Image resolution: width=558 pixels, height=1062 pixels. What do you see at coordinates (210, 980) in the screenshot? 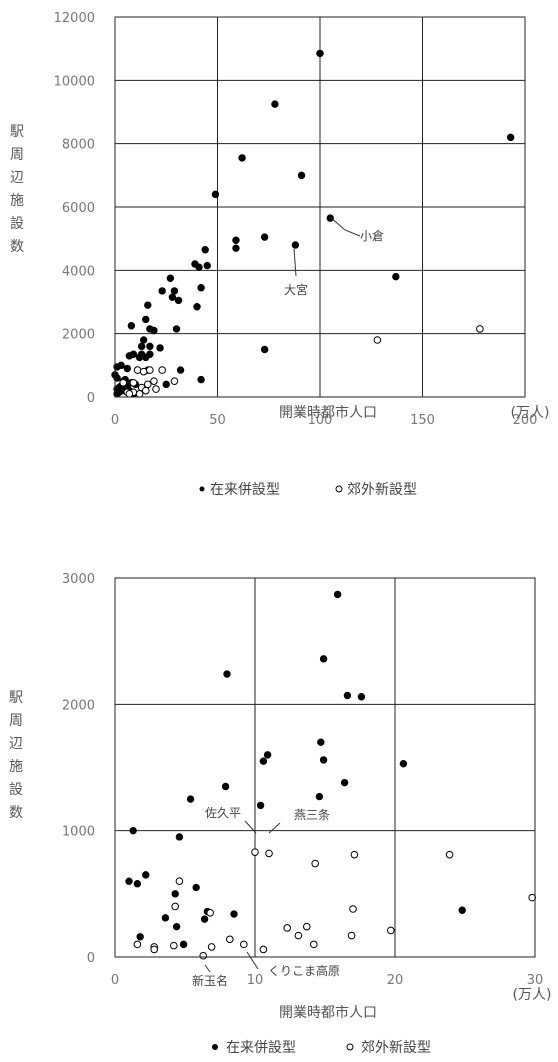
I see `annotation-label: 新玉名` at bounding box center [210, 980].